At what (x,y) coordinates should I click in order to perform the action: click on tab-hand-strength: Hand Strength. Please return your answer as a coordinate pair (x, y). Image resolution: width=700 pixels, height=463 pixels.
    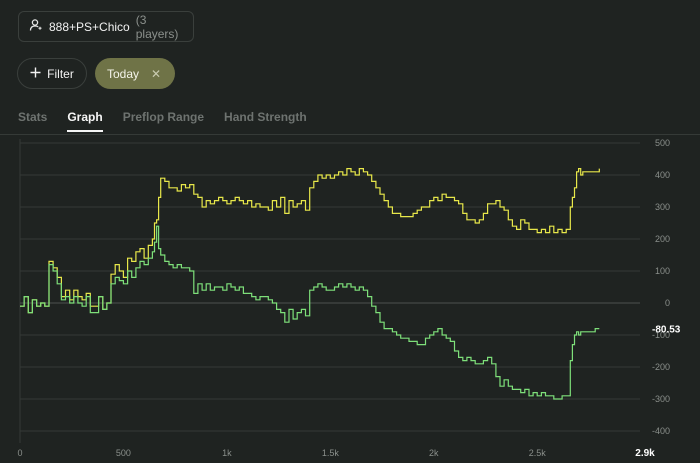
    Looking at the image, I should click on (265, 117).